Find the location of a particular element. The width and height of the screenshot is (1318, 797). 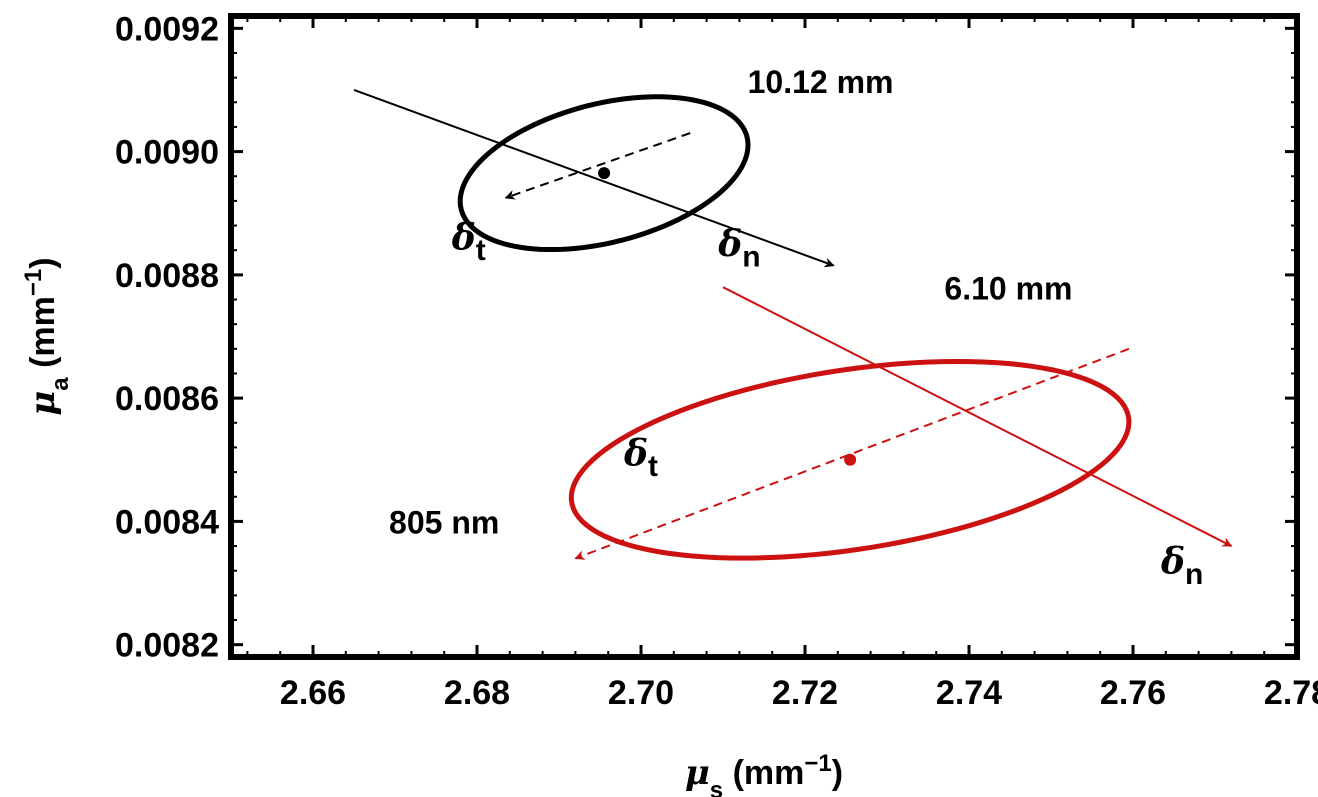

y-tick-label: 0.0090 is located at coordinates (167, 153).